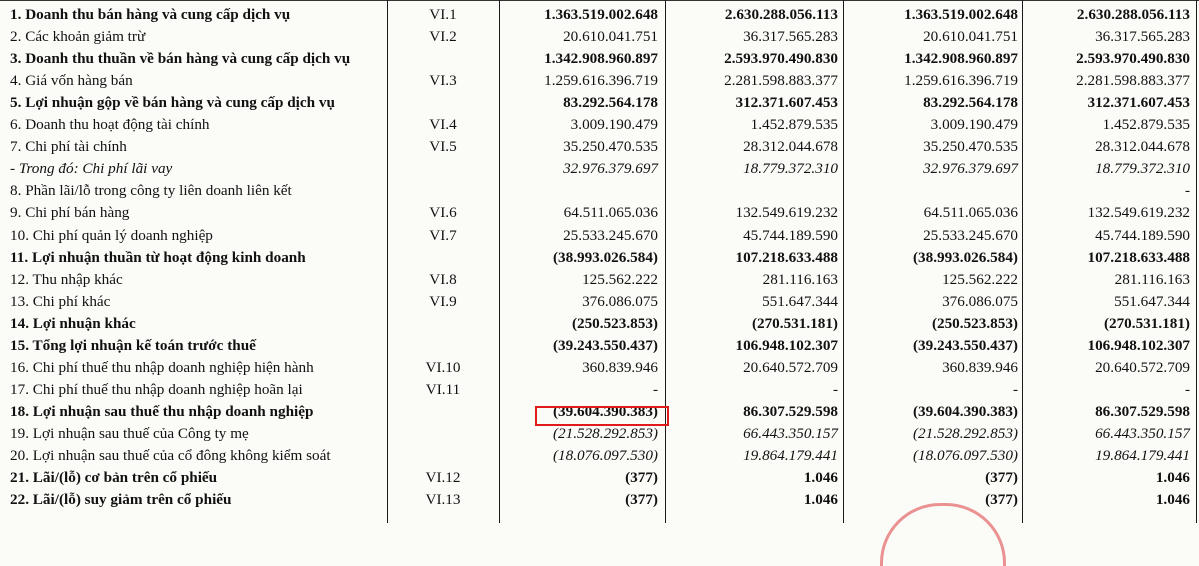 Image resolution: width=1199 pixels, height=566 pixels. What do you see at coordinates (1133, 59) in the screenshot?
I see `value-col-4: 2.593.970.490.830` at bounding box center [1133, 59].